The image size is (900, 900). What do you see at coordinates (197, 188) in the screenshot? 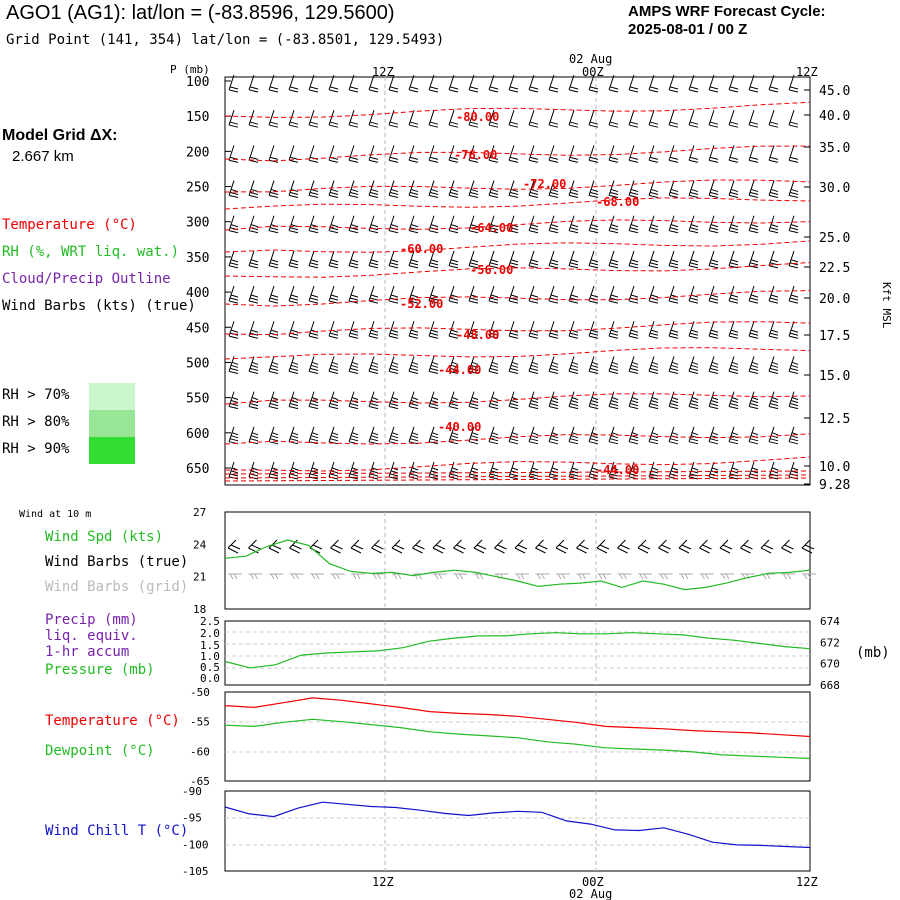
I see `pressure-tick-label: 250` at bounding box center [197, 188].